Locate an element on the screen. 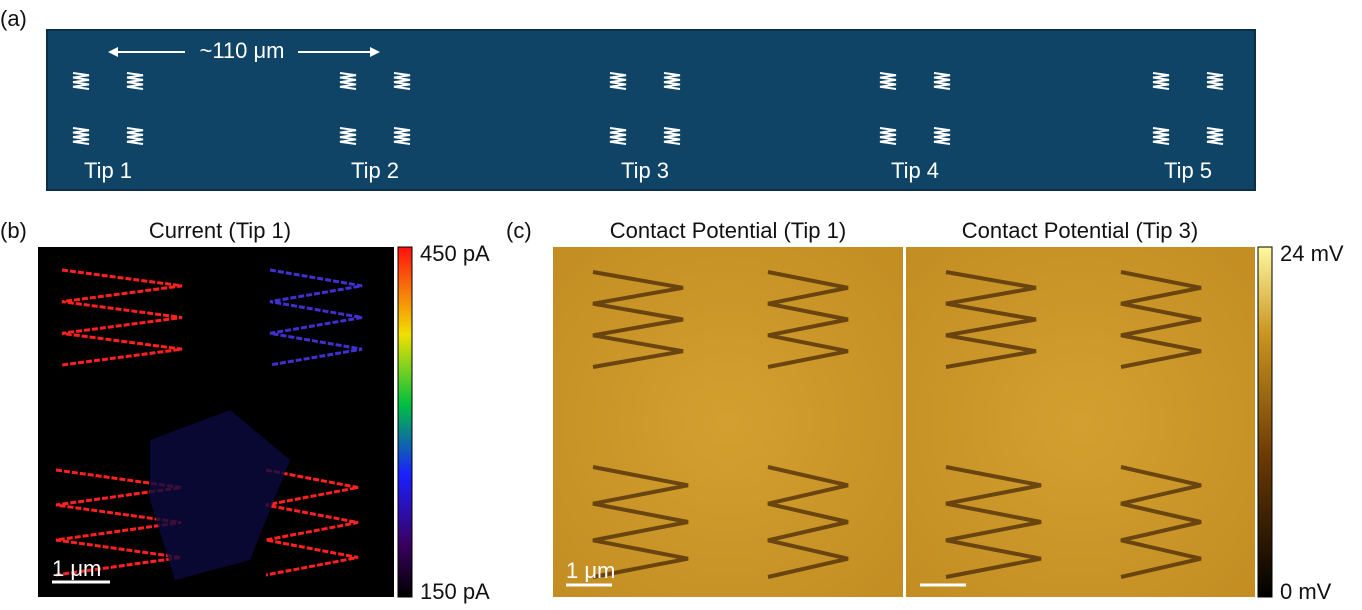 The height and width of the screenshot is (610, 1362). colorbar-max: 24 mV is located at coordinates (1312, 253).